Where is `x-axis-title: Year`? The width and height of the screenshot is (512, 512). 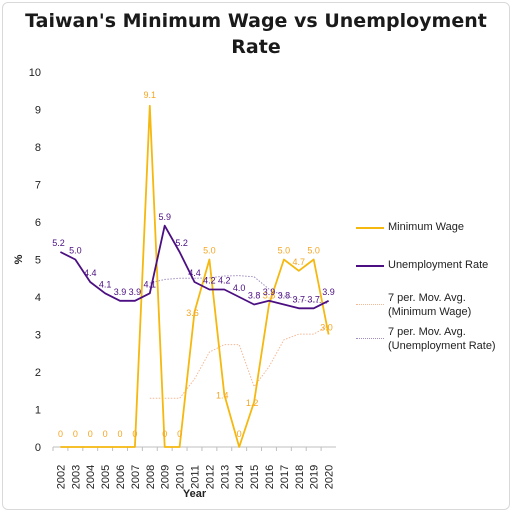 x-axis-title: Year is located at coordinates (195, 494).